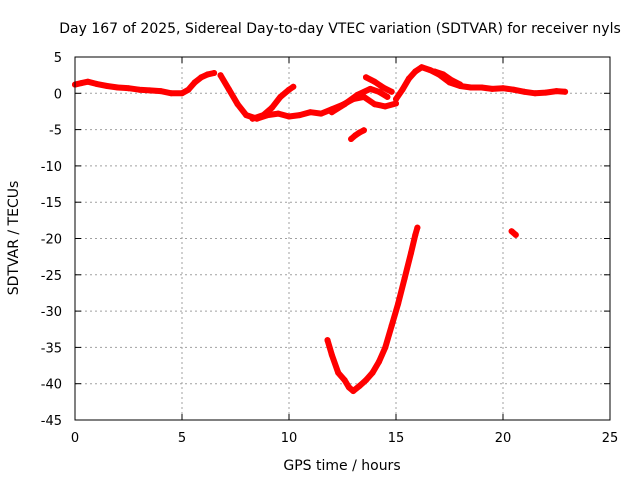 The height and width of the screenshot is (480, 640). I want to click on y-tick-label: -25, so click(51, 276).